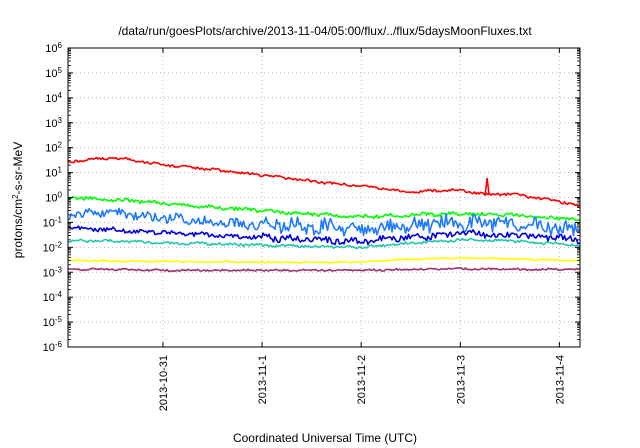 This screenshot has height=448, width=640. What do you see at coordinates (53, 197) in the screenshot?
I see `y-tick-label: 10⁰` at bounding box center [53, 197].